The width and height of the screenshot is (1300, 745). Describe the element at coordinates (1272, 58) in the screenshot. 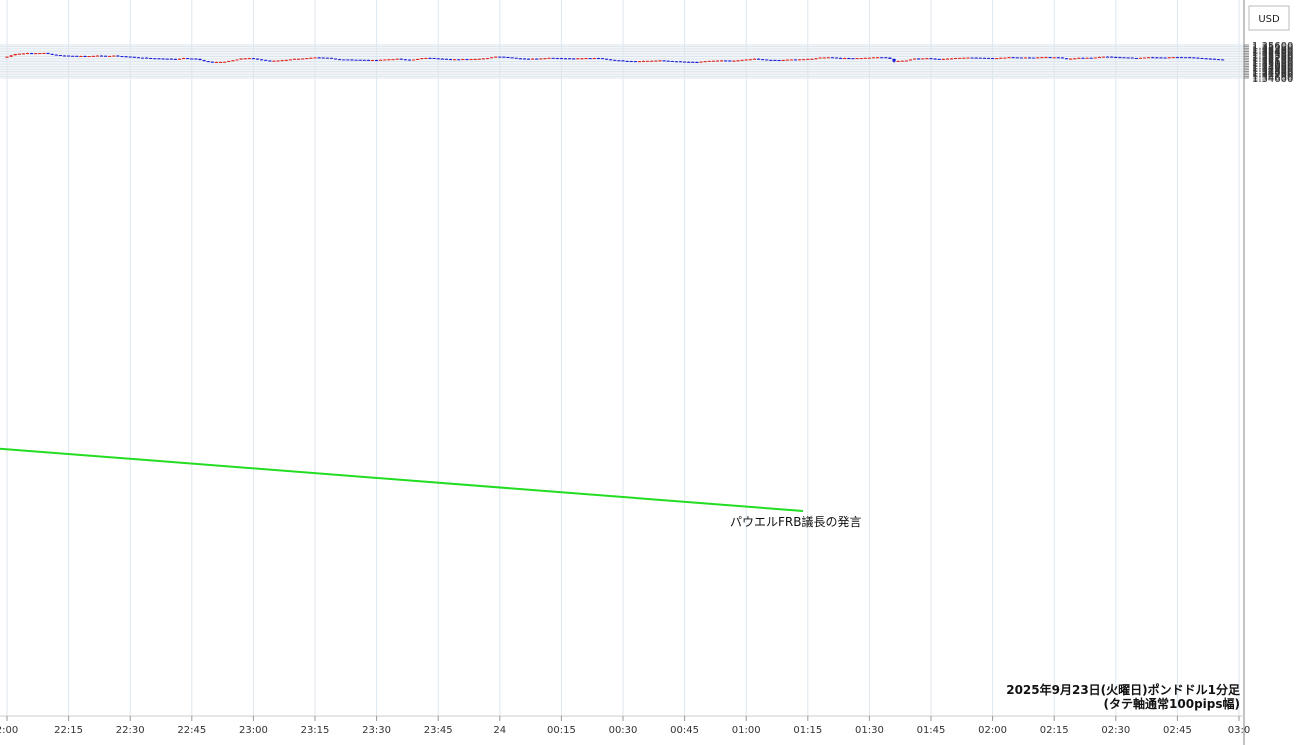

I see `y-tick-label-7: 1.35250` at that location.